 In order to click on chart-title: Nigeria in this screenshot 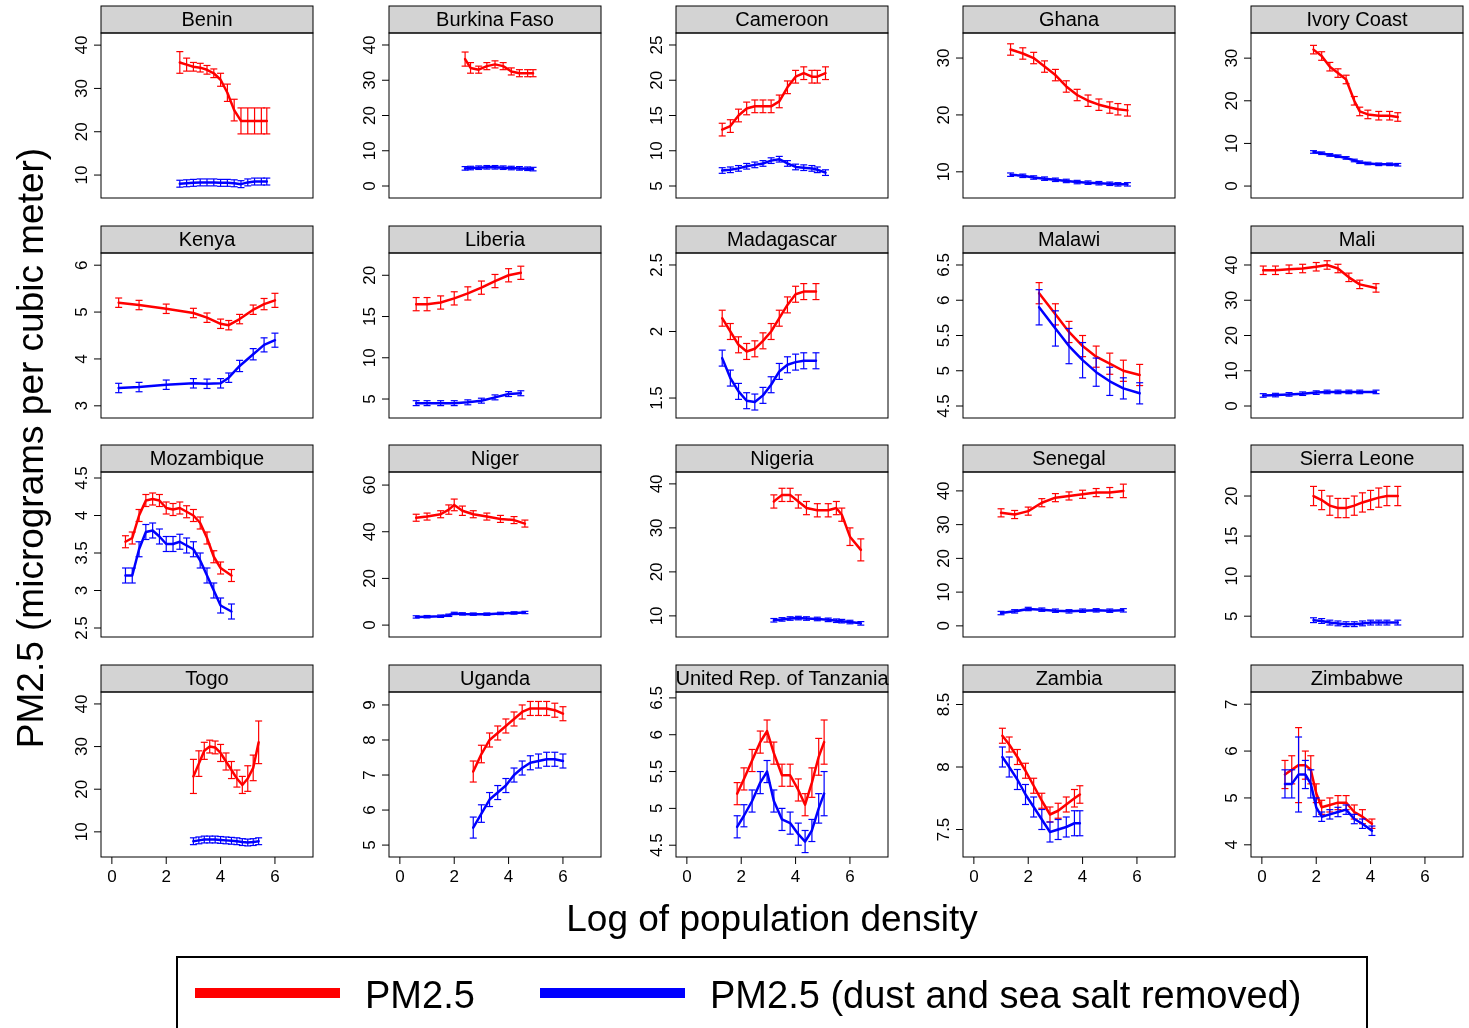, I will do `click(782, 458)`.